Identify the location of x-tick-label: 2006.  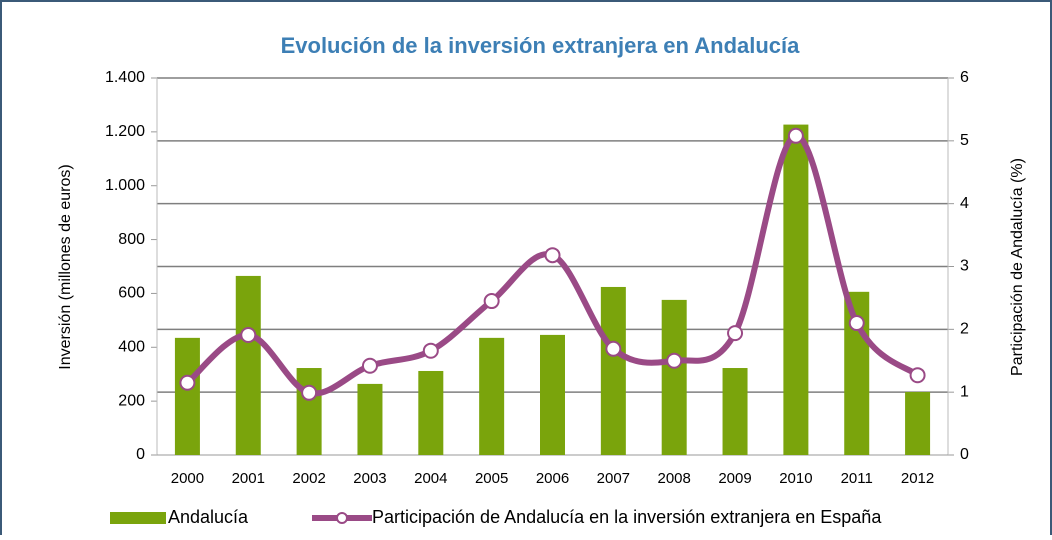
(552, 478).